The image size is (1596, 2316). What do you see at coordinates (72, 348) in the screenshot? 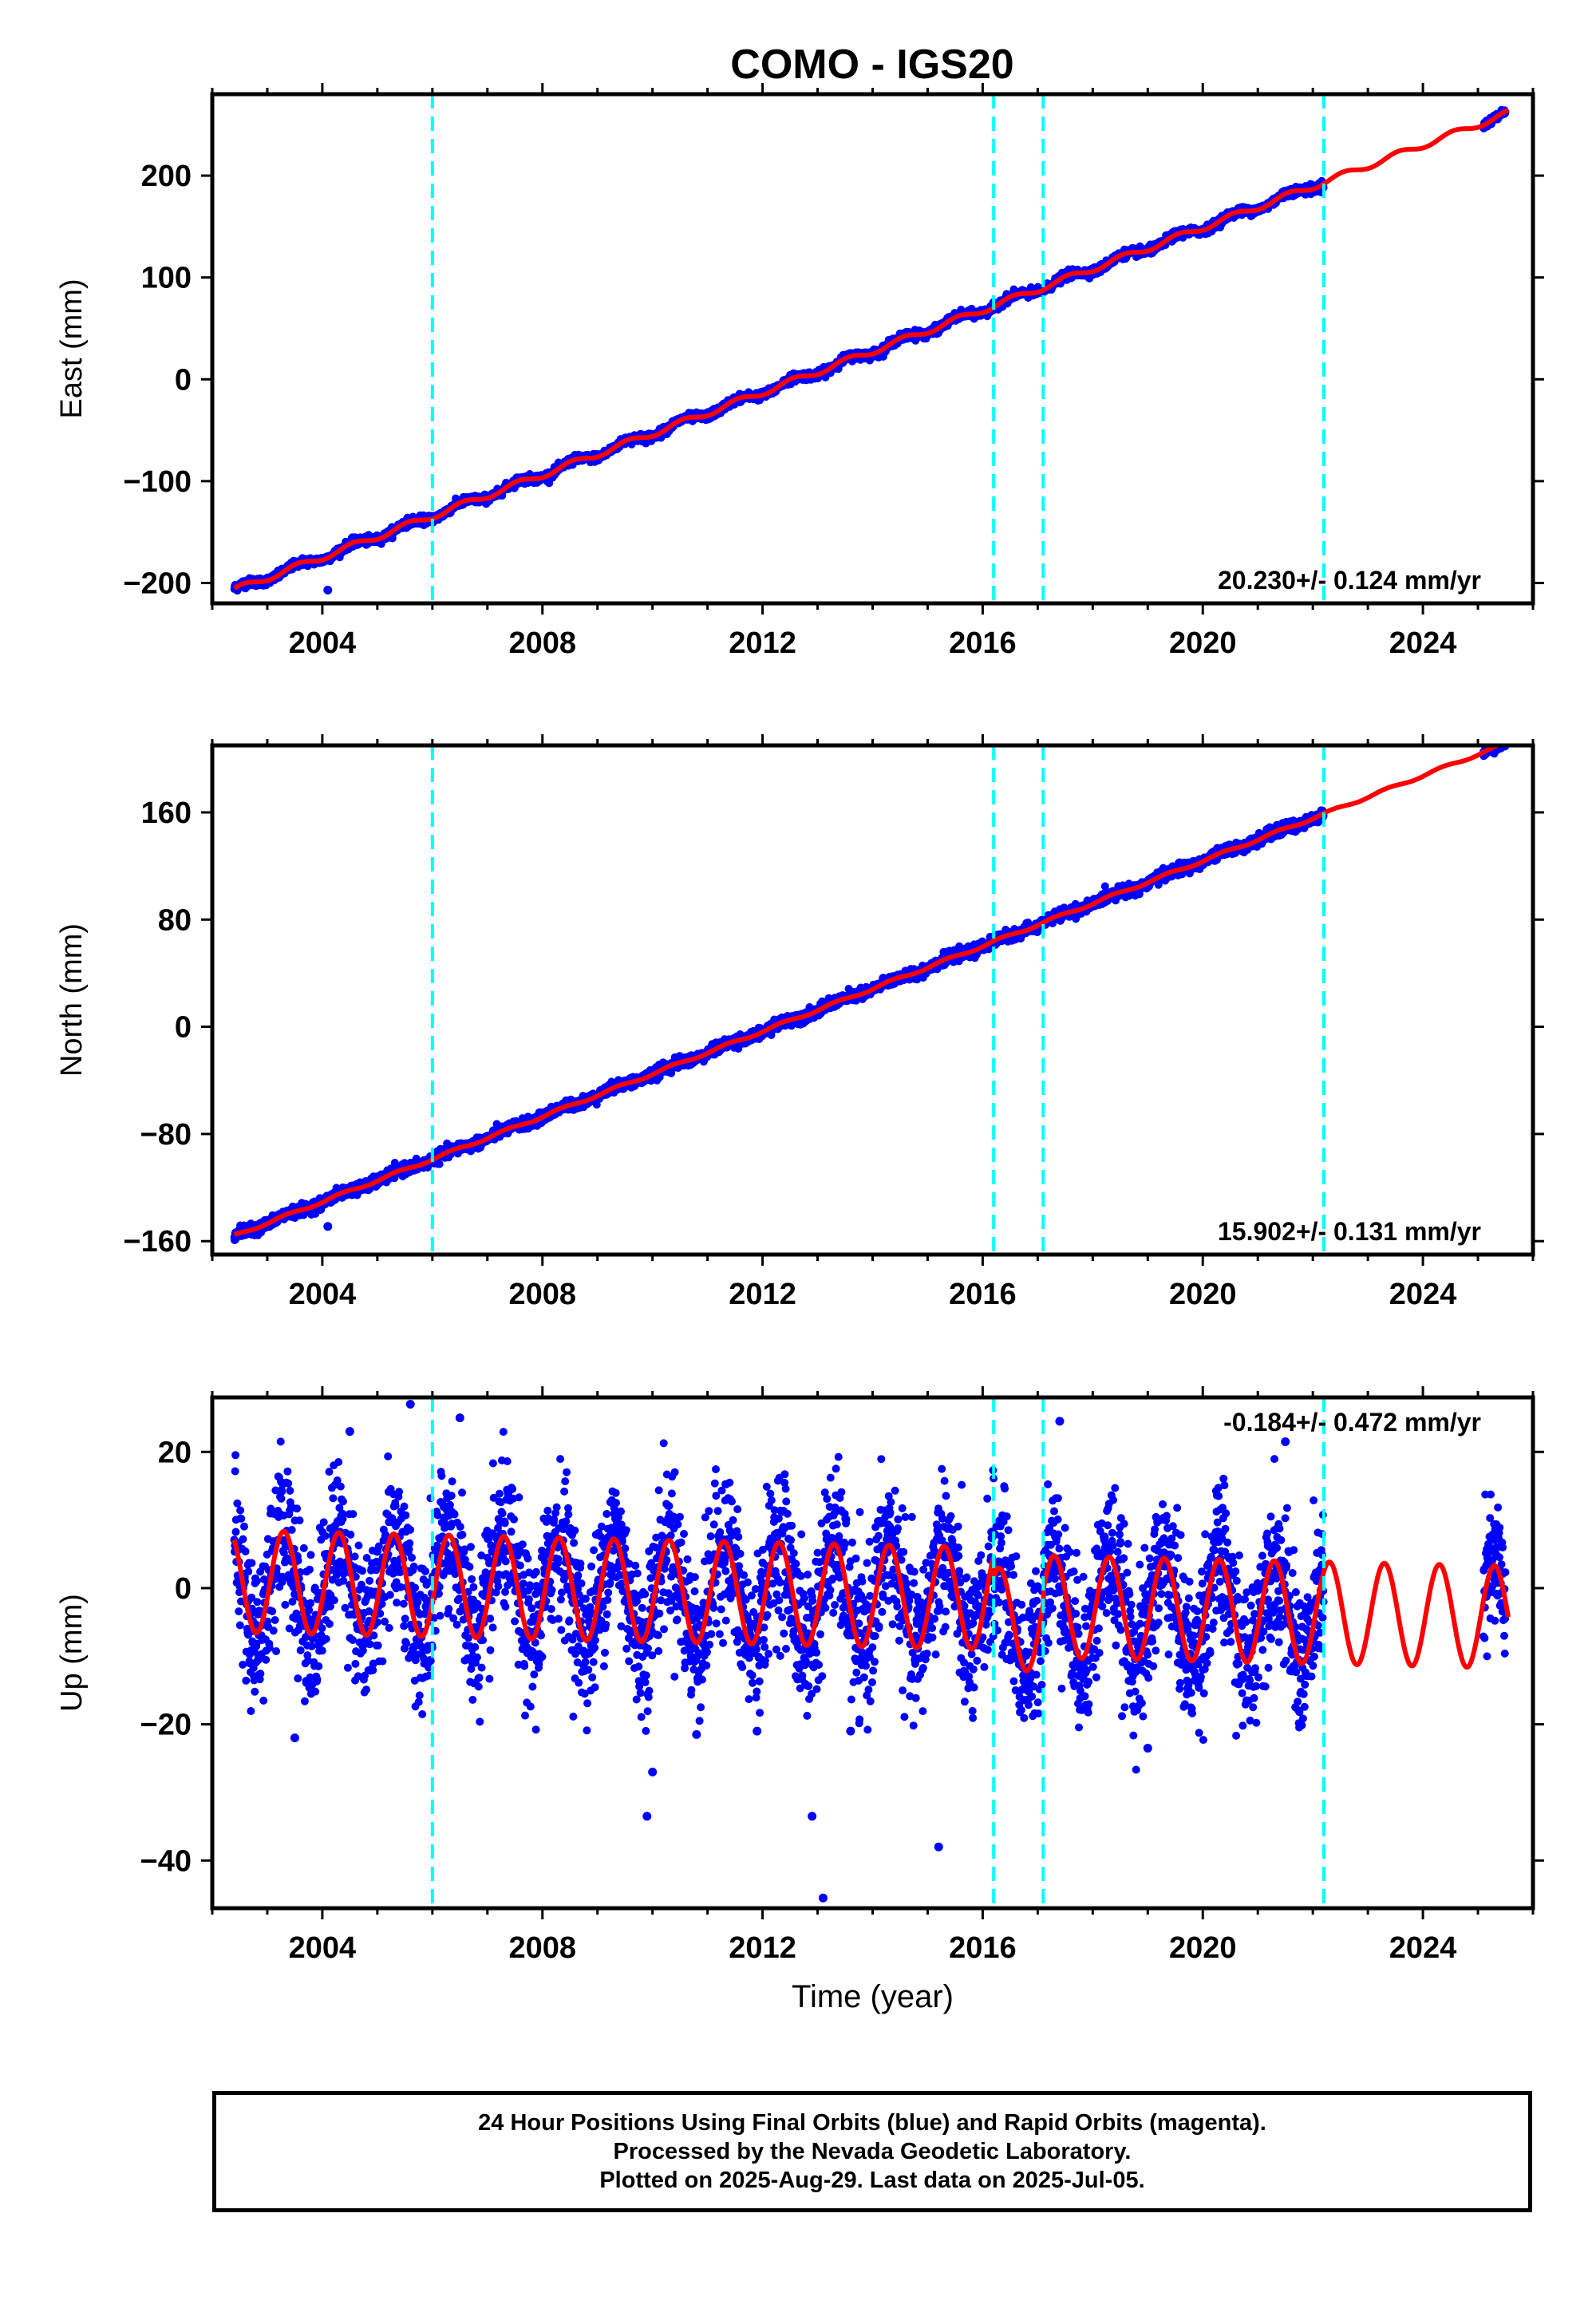
I see `y-axis-label: East (mm)` at bounding box center [72, 348].